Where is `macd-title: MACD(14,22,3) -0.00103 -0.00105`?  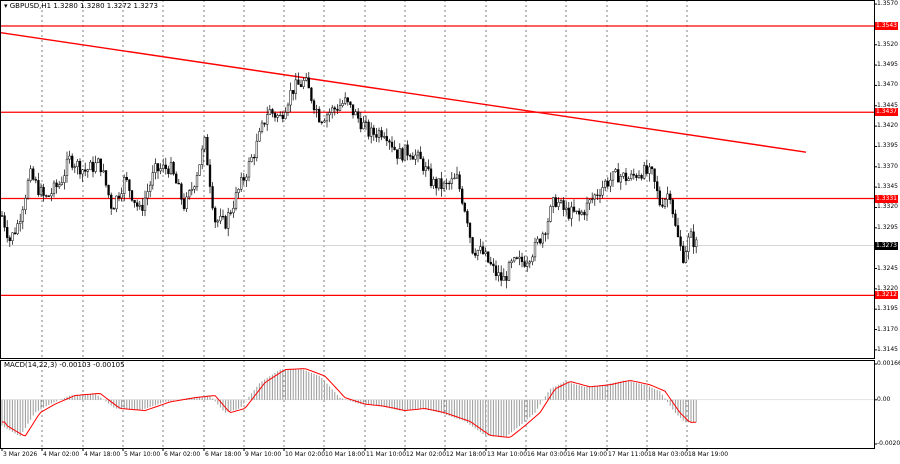
macd-title: MACD(14,22,3) -0.00103 -0.00105 is located at coordinates (64, 365).